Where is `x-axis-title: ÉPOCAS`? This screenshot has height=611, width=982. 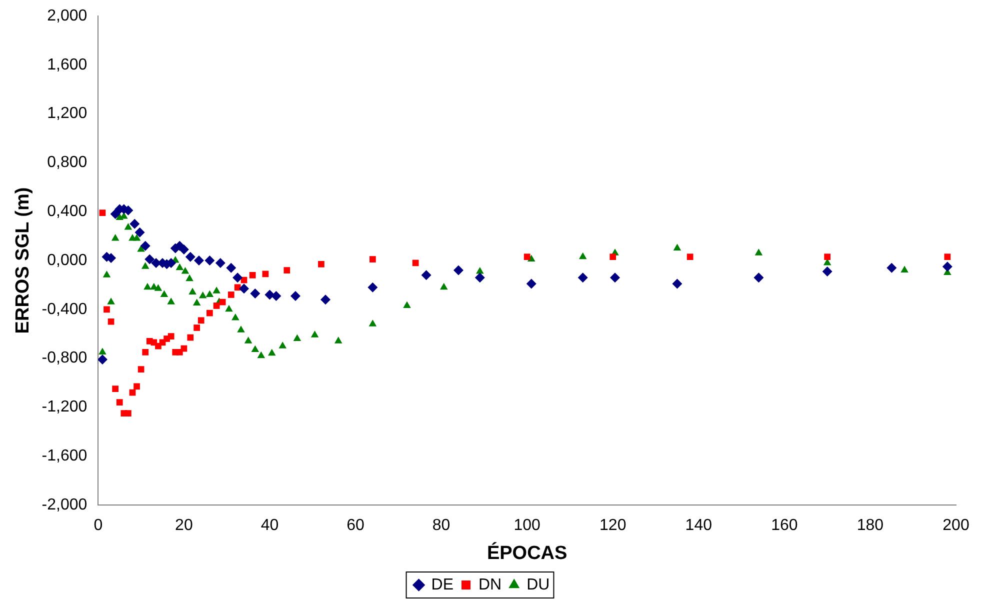 x-axis-title: ÉPOCAS is located at coordinates (527, 553).